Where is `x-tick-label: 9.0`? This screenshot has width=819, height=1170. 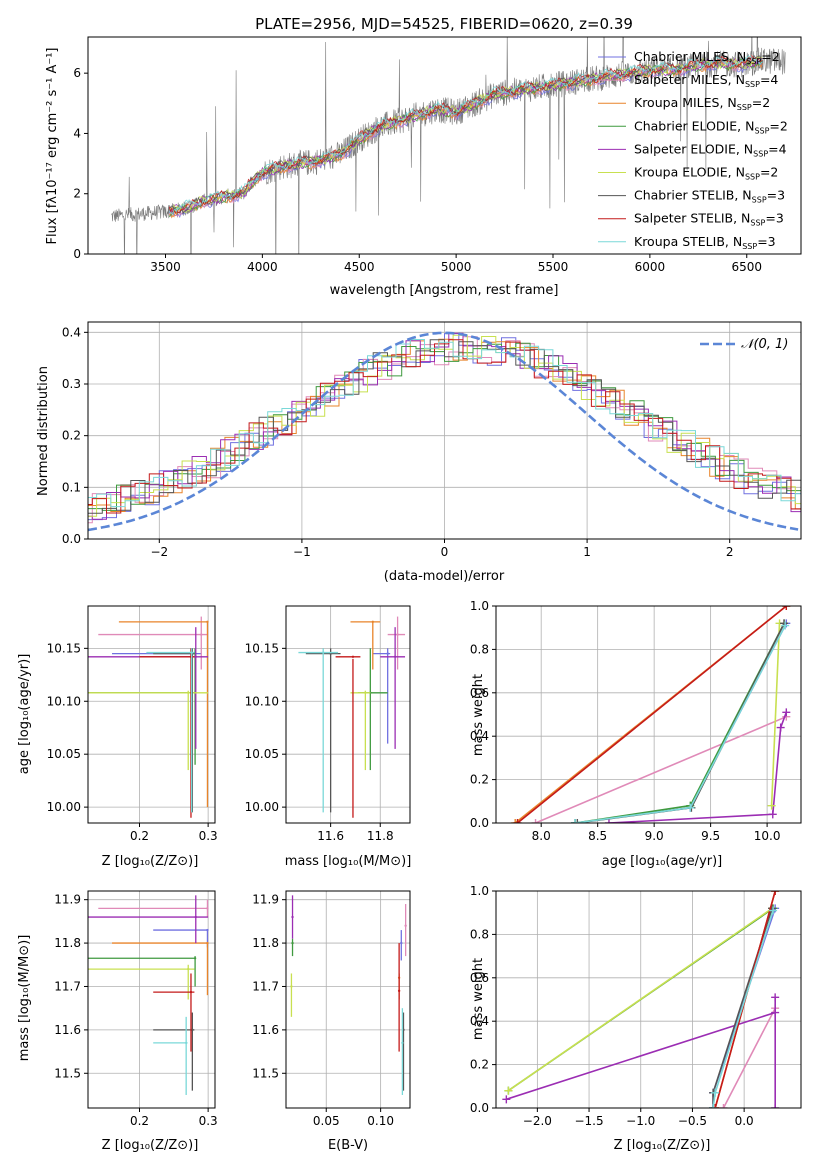
x-tick-label: 9.0 is located at coordinates (654, 836).